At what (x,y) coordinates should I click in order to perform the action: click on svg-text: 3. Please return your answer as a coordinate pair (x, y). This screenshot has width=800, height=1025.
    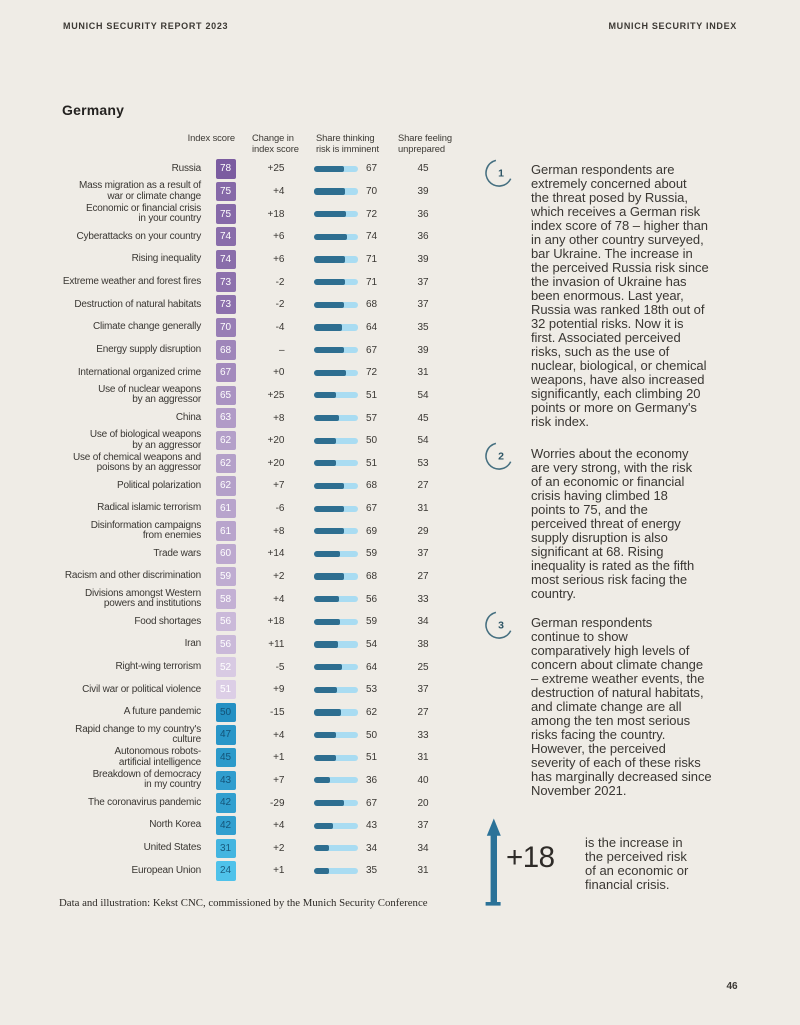
    Looking at the image, I should click on (501, 625).